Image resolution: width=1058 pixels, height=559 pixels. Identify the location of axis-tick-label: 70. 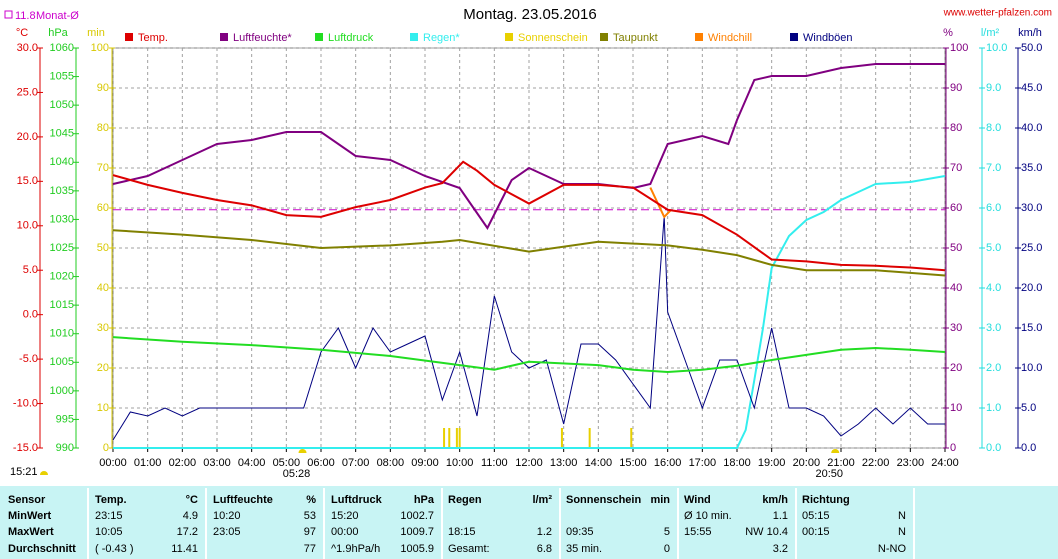
(956, 168).